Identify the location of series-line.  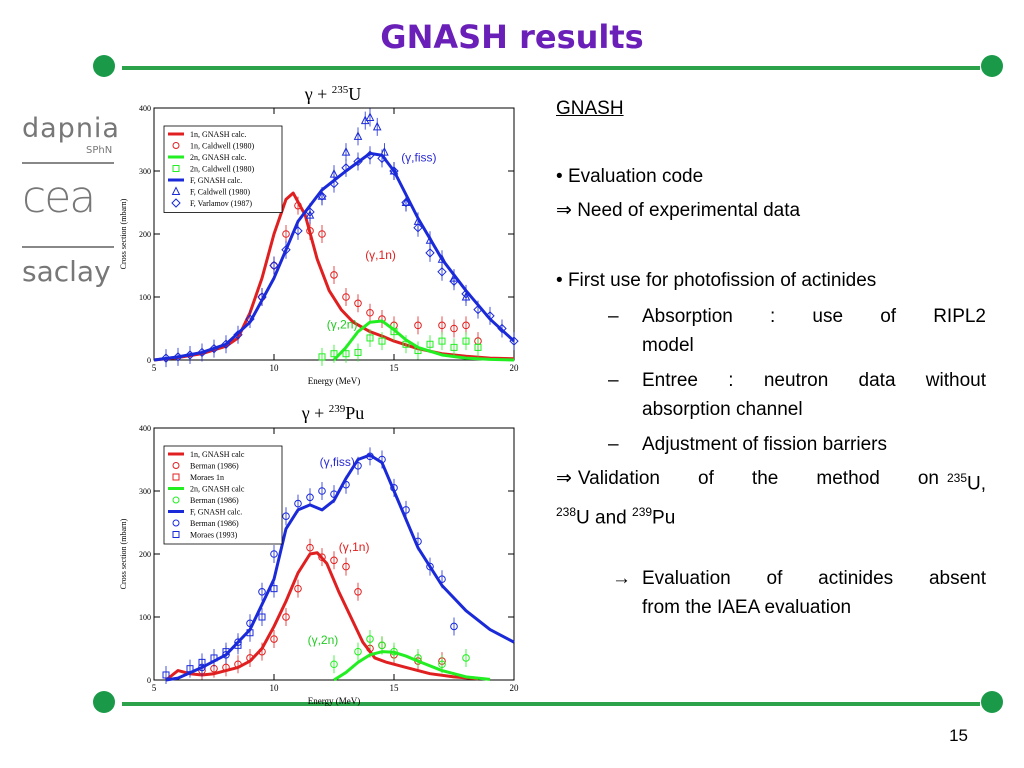
(334, 256).